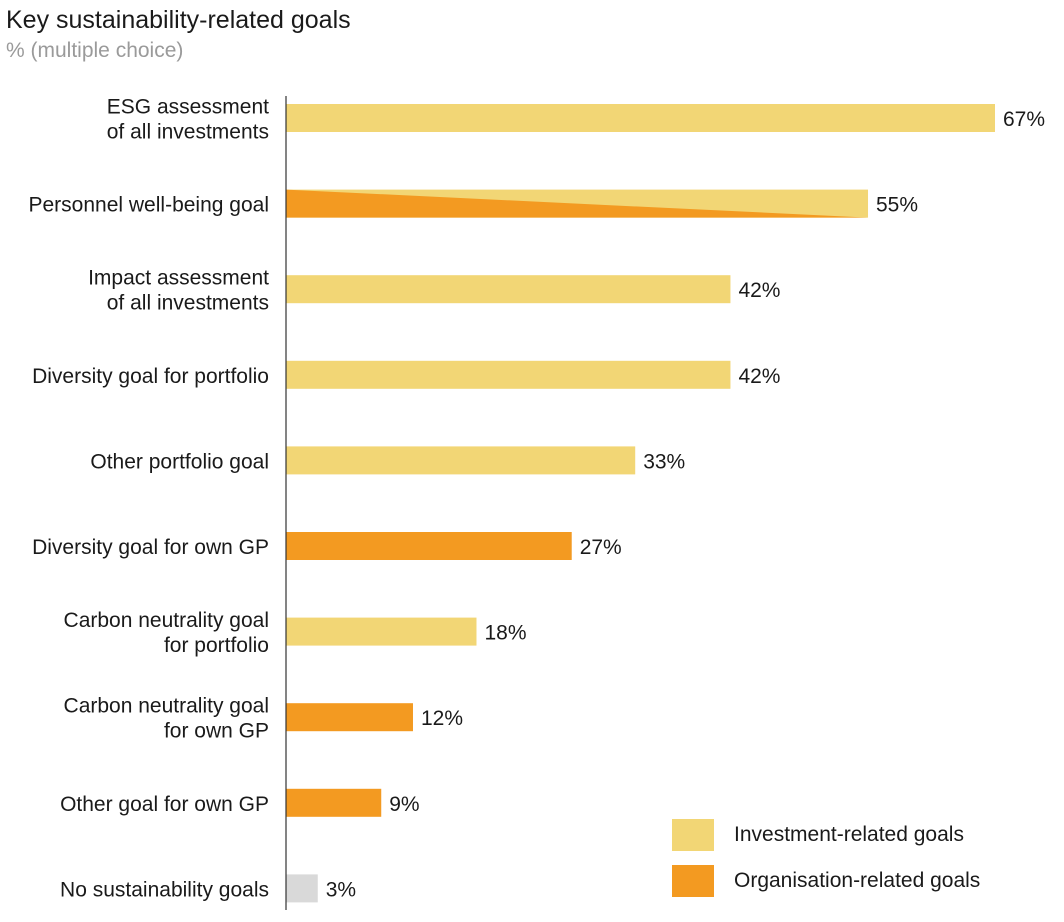  What do you see at coordinates (164, 889) in the screenshot?
I see `category-label-9: No sustainability goals` at bounding box center [164, 889].